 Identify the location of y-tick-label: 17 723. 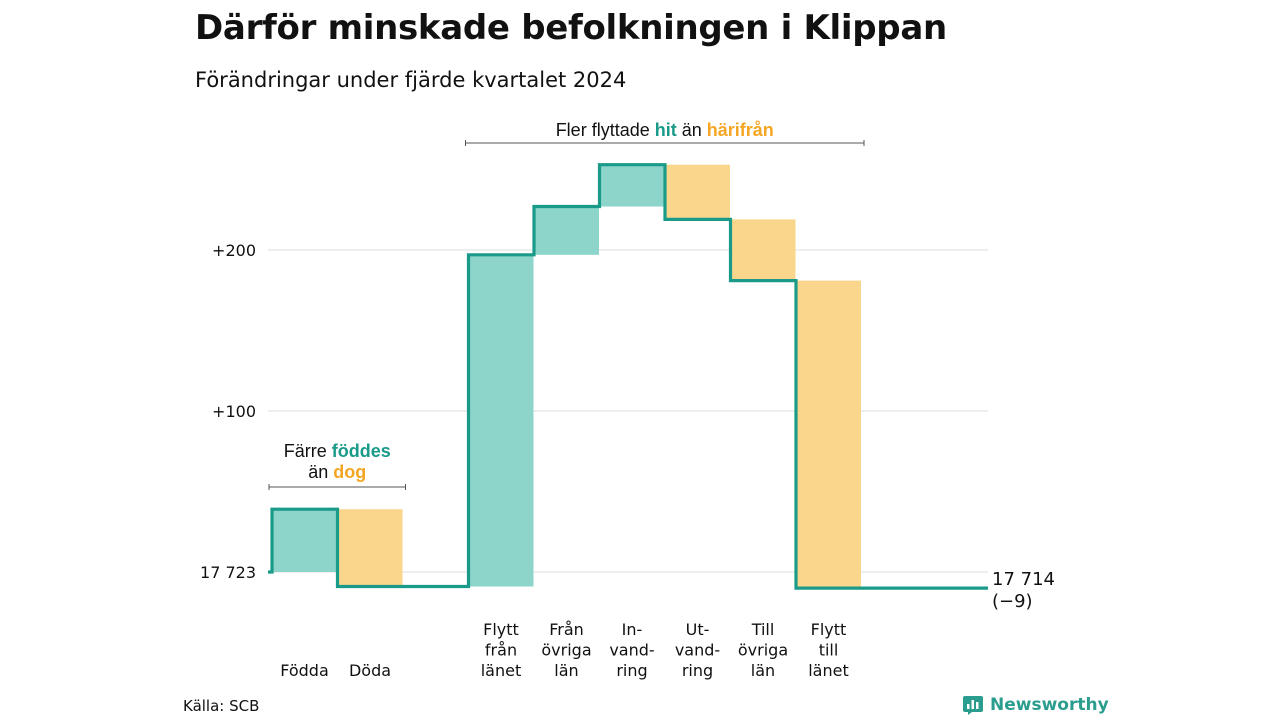
(228, 572).